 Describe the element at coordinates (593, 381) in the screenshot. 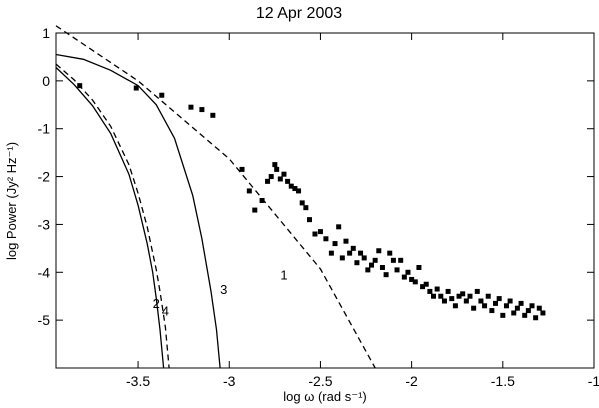

I see `x-tick-label: -1` at that location.